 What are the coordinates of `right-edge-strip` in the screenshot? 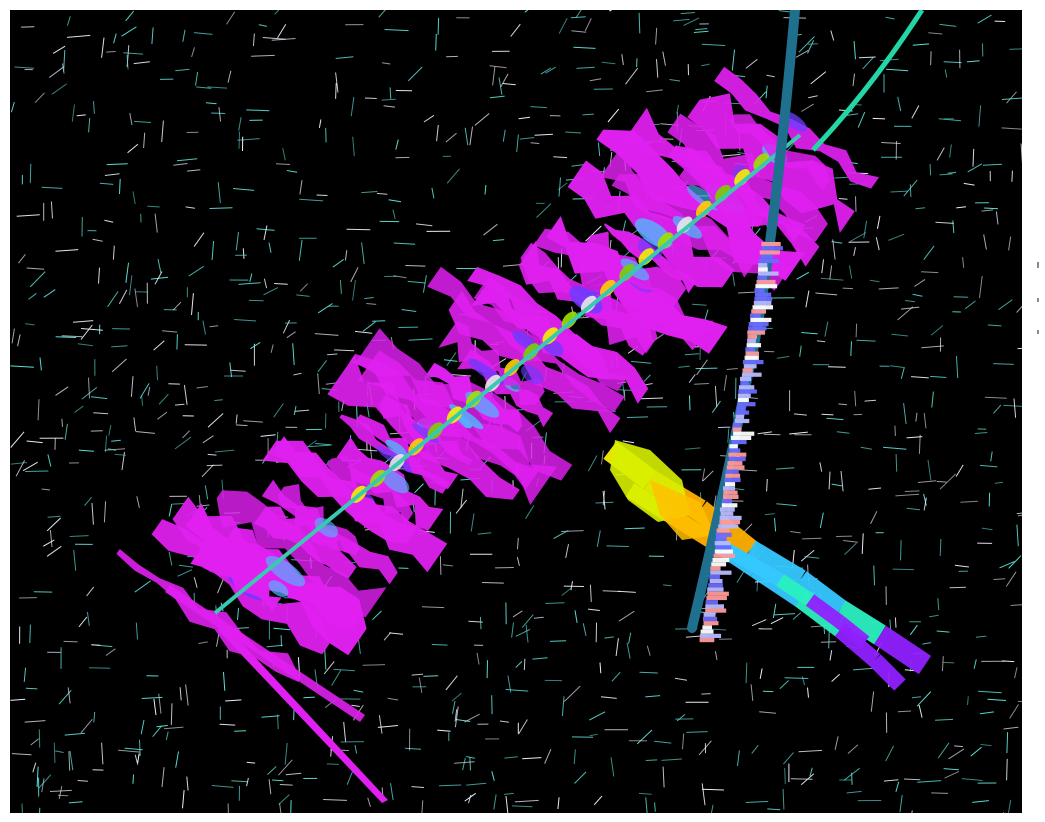 It's located at (1033, 411).